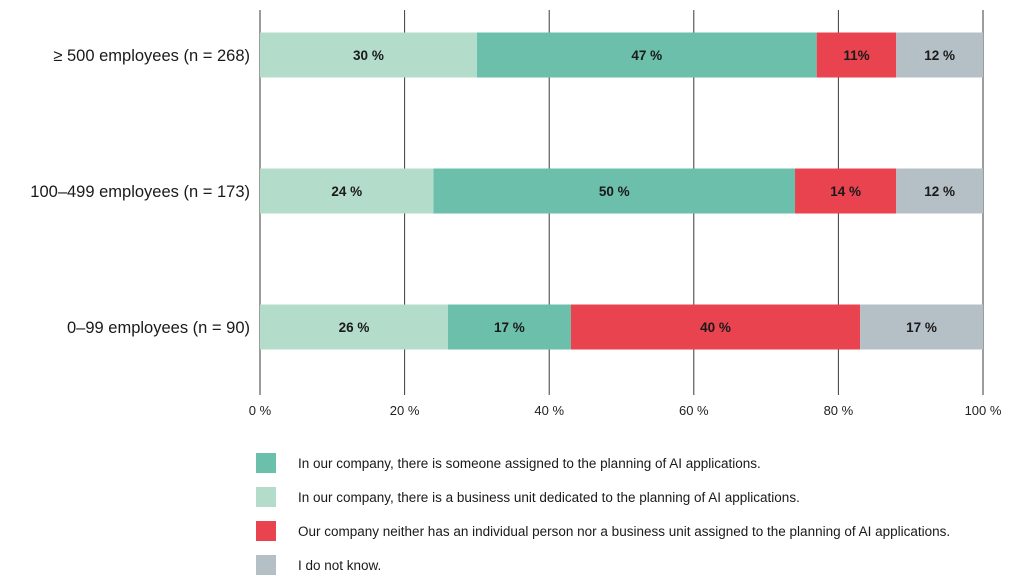 The width and height of the screenshot is (1024, 584). Describe the element at coordinates (694, 410) in the screenshot. I see `x-tick-label: 60 %` at that location.